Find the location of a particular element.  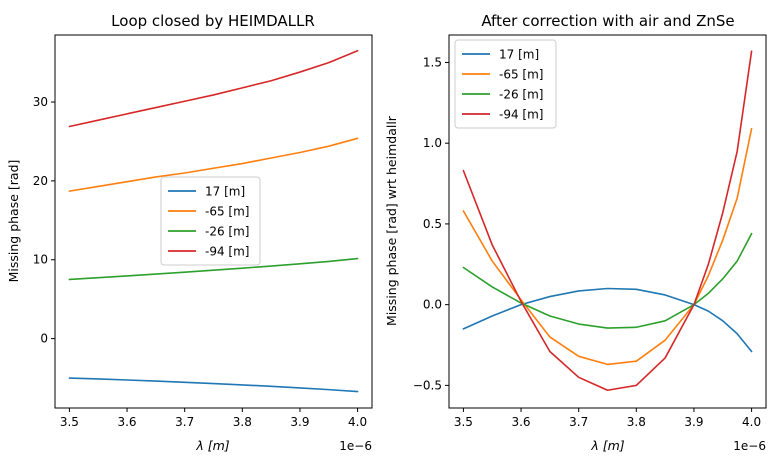

series-line-94-m is located at coordinates (213, 88).